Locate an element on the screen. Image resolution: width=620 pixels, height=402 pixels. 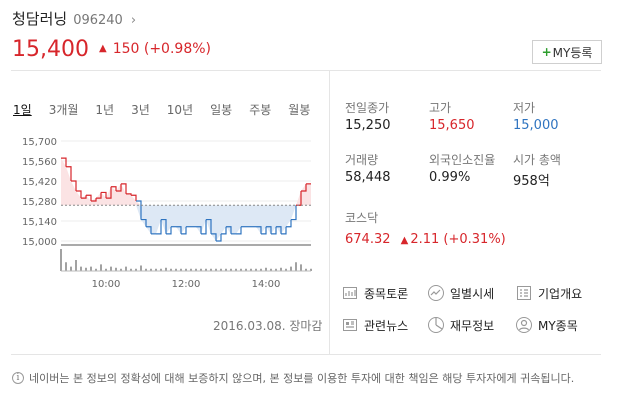
stat-value: 15,250 is located at coordinates (368, 125).